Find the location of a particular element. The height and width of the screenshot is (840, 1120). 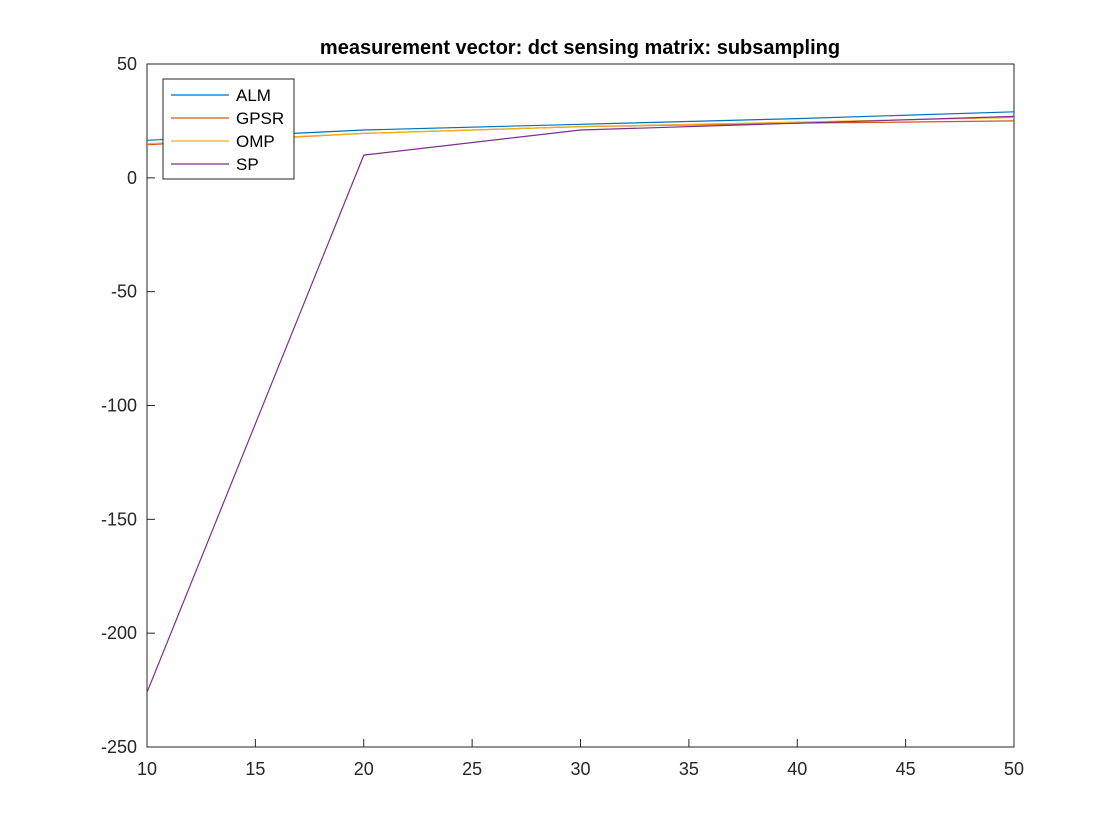

x-tick-label: 25 is located at coordinates (472, 769).